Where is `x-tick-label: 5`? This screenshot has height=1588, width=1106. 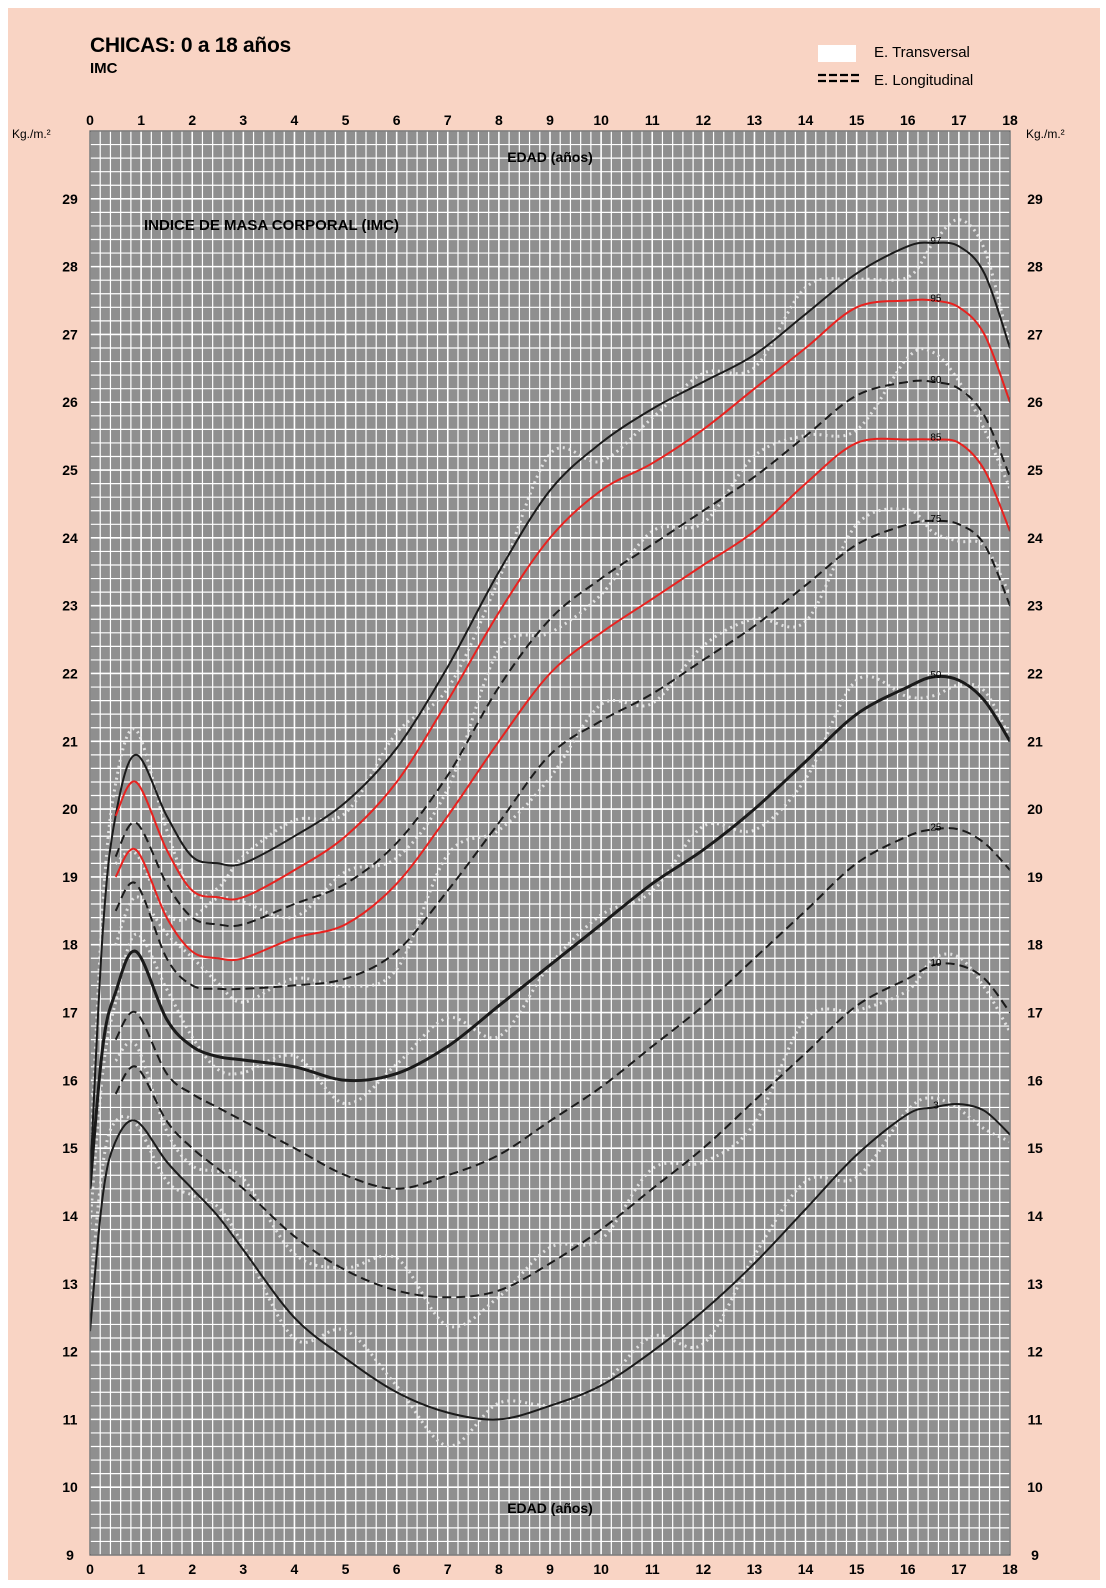
x-tick-label: 5 is located at coordinates (346, 1569).